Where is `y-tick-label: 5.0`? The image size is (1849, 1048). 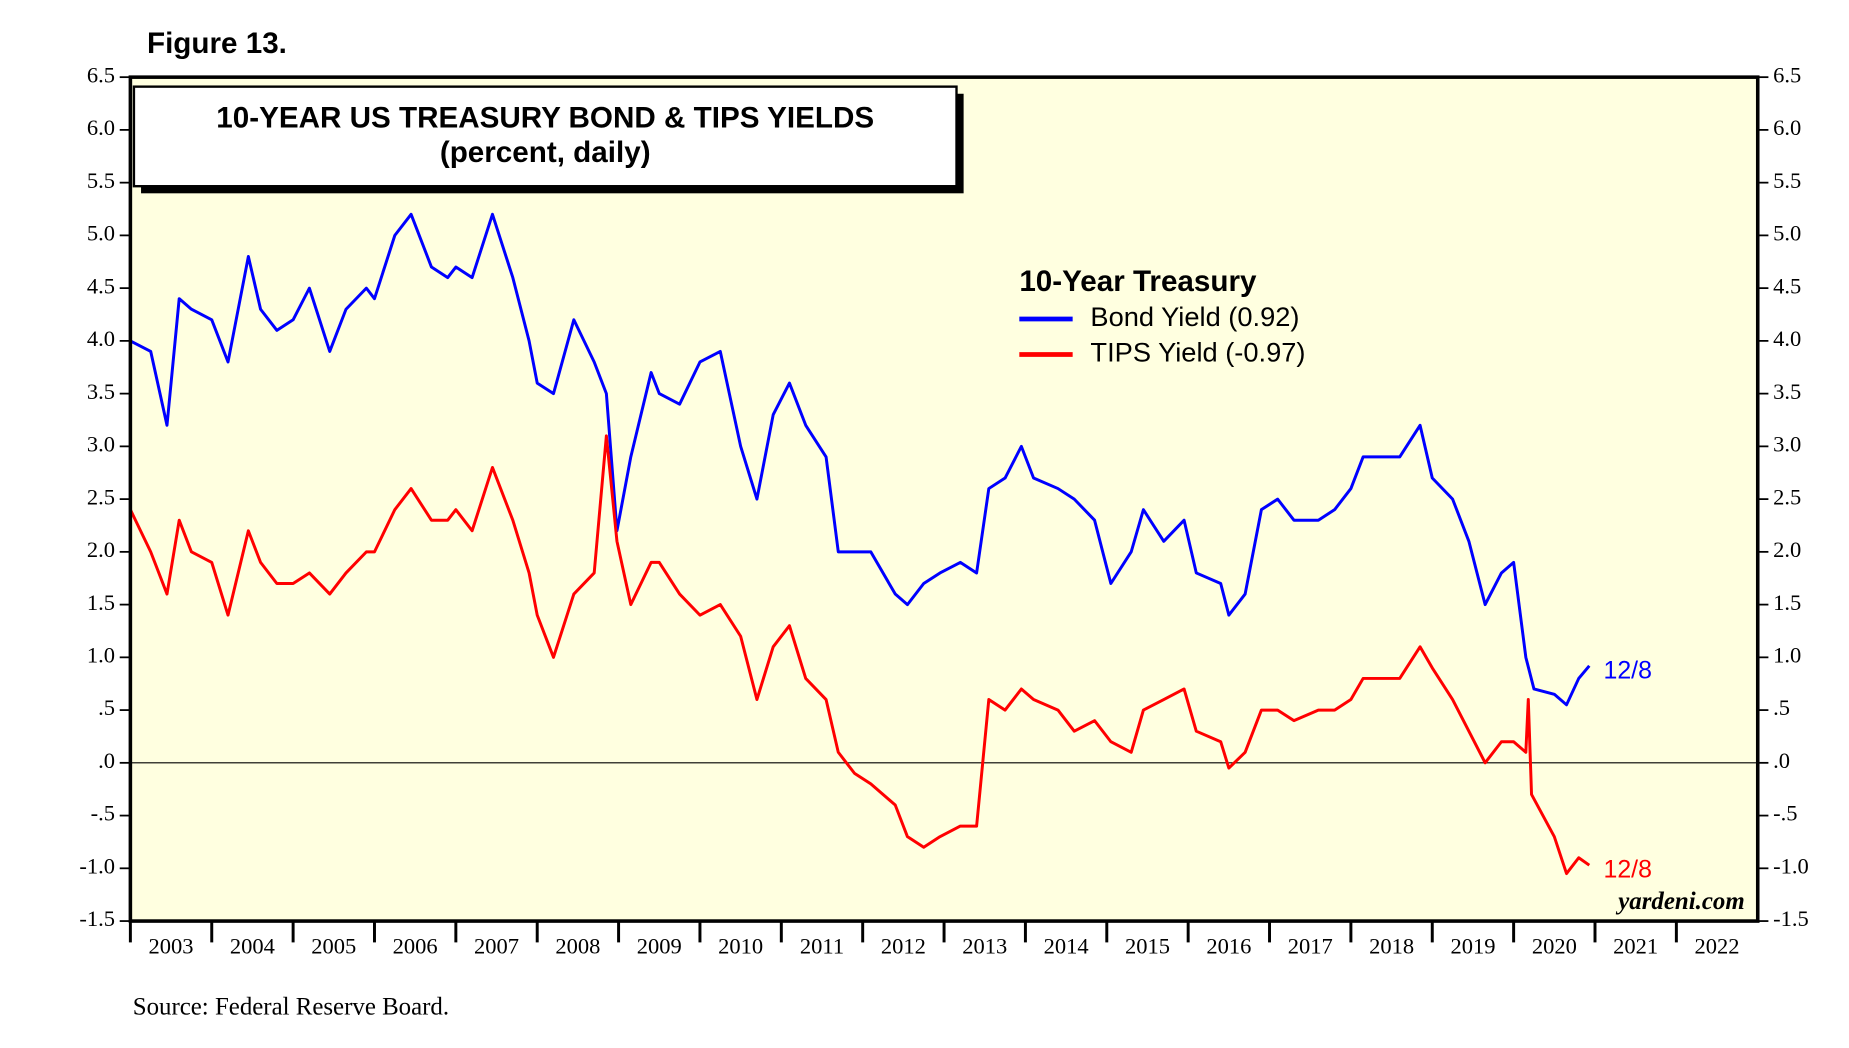
y-tick-label: 5.0 is located at coordinates (101, 233).